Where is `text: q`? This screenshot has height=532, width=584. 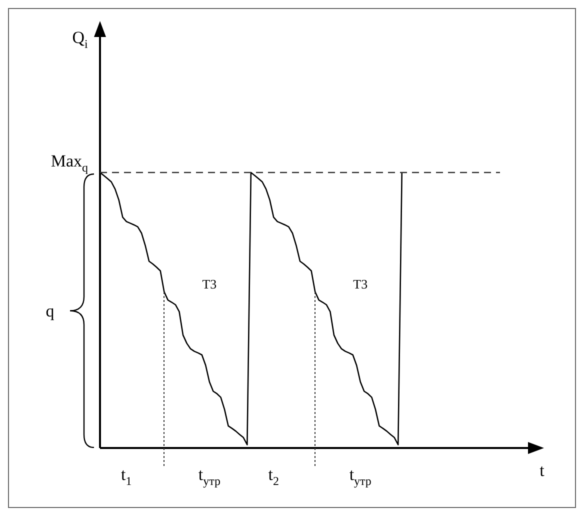
text: q is located at coordinates (50, 310).